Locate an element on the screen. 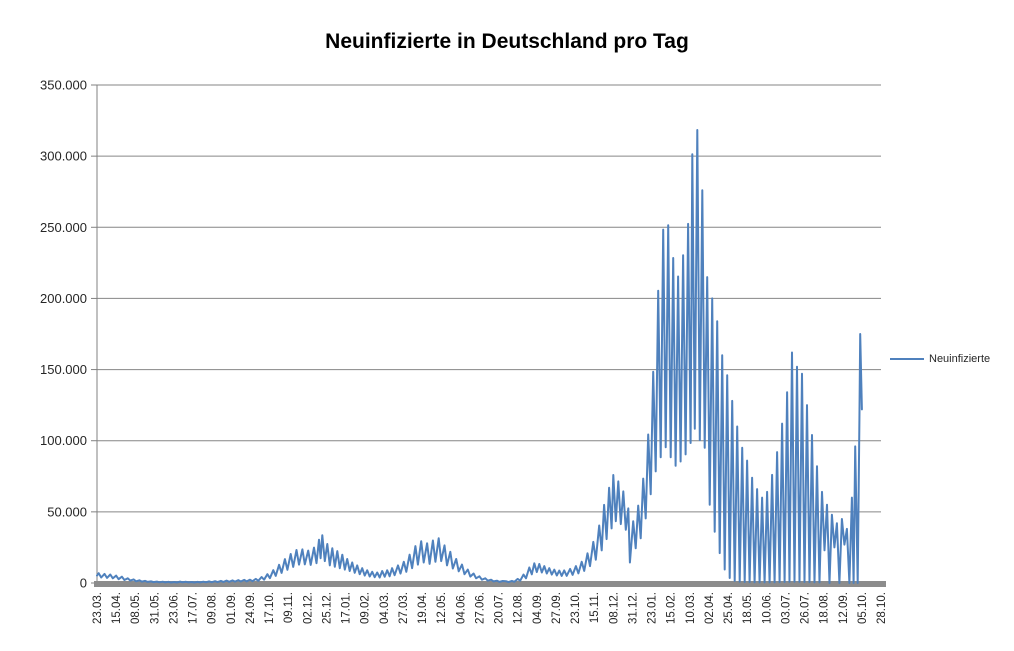 The height and width of the screenshot is (651, 1014). x-tick-label: 23.01. is located at coordinates (653, 608).